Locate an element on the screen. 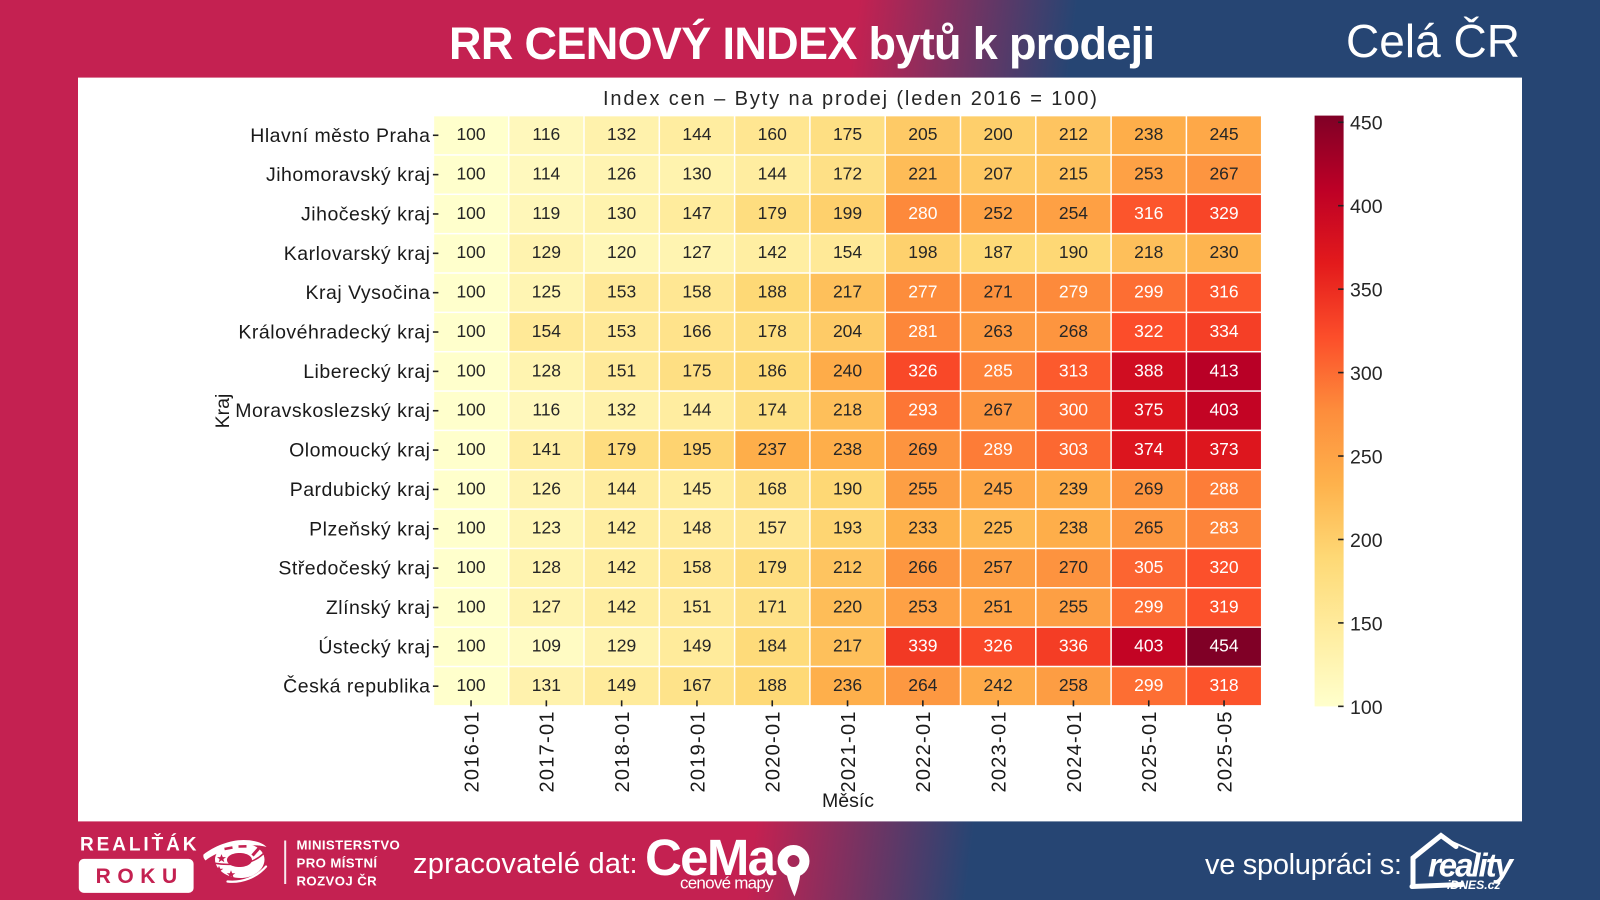 The width and height of the screenshot is (1600, 900). svg-text: Pardubický kraj is located at coordinates (360, 490).